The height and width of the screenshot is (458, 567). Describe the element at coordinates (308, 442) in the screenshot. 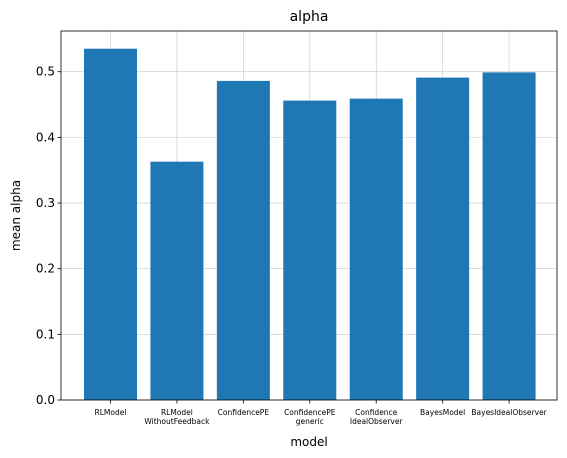

I see `x-axis-label: model` at that location.